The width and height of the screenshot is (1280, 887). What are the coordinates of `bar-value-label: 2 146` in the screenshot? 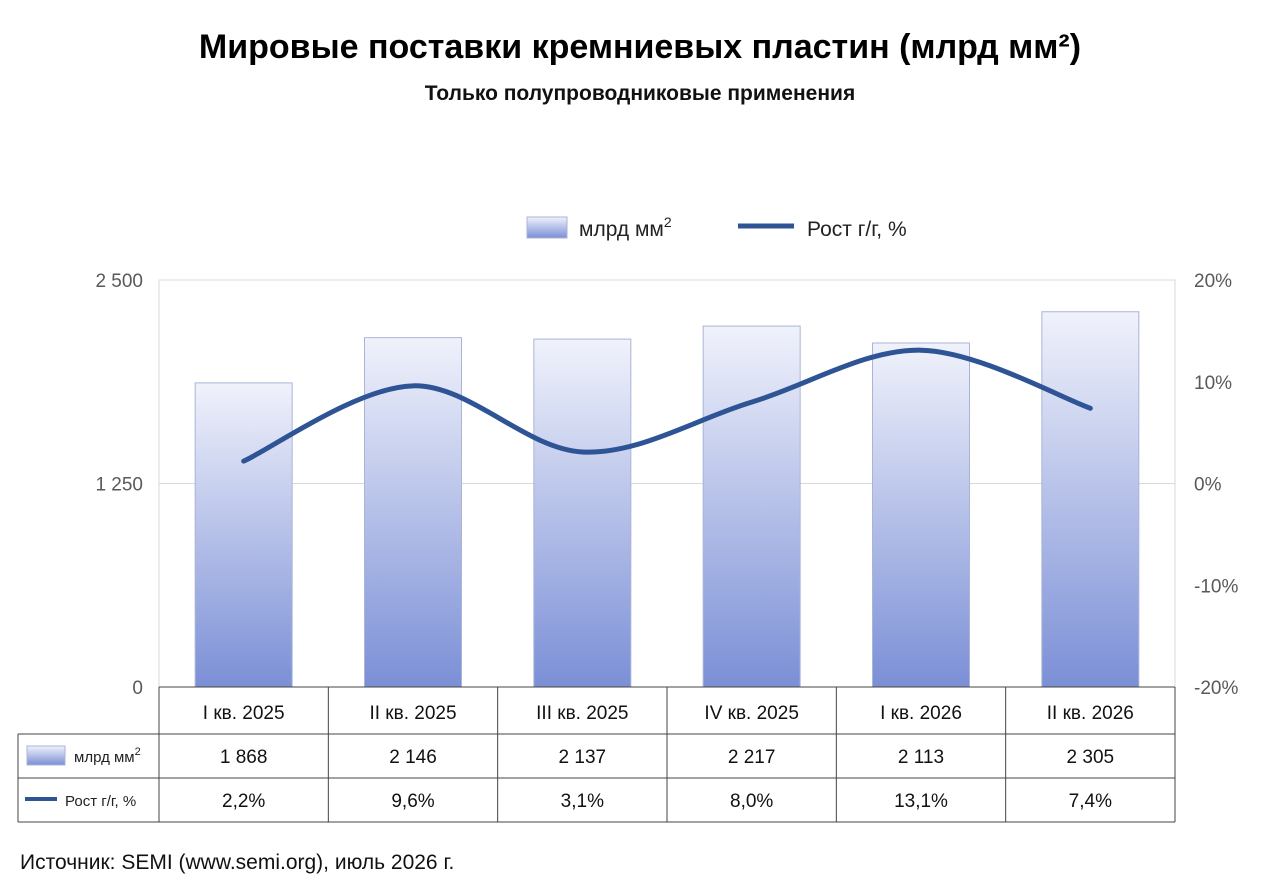 It's located at (413, 757).